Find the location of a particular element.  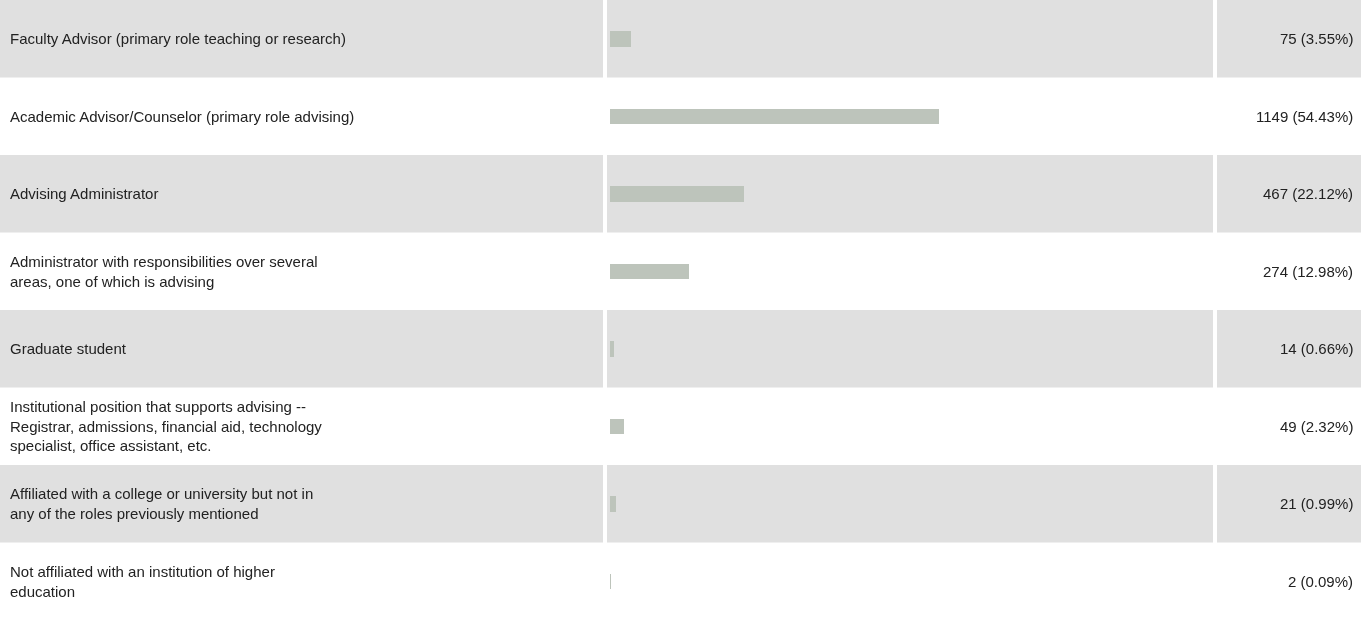

y-tick-label: Academic Advisor/Counselor (primary role advising) is located at coordinates (182, 116).